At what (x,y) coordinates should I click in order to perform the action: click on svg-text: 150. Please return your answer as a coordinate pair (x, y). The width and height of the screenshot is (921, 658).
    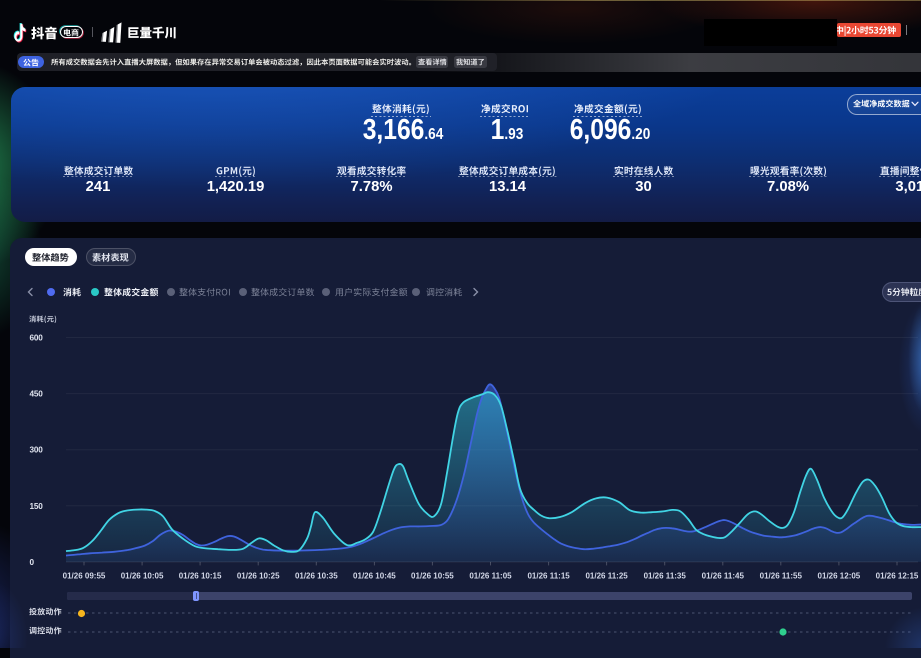
    Looking at the image, I should click on (37, 506).